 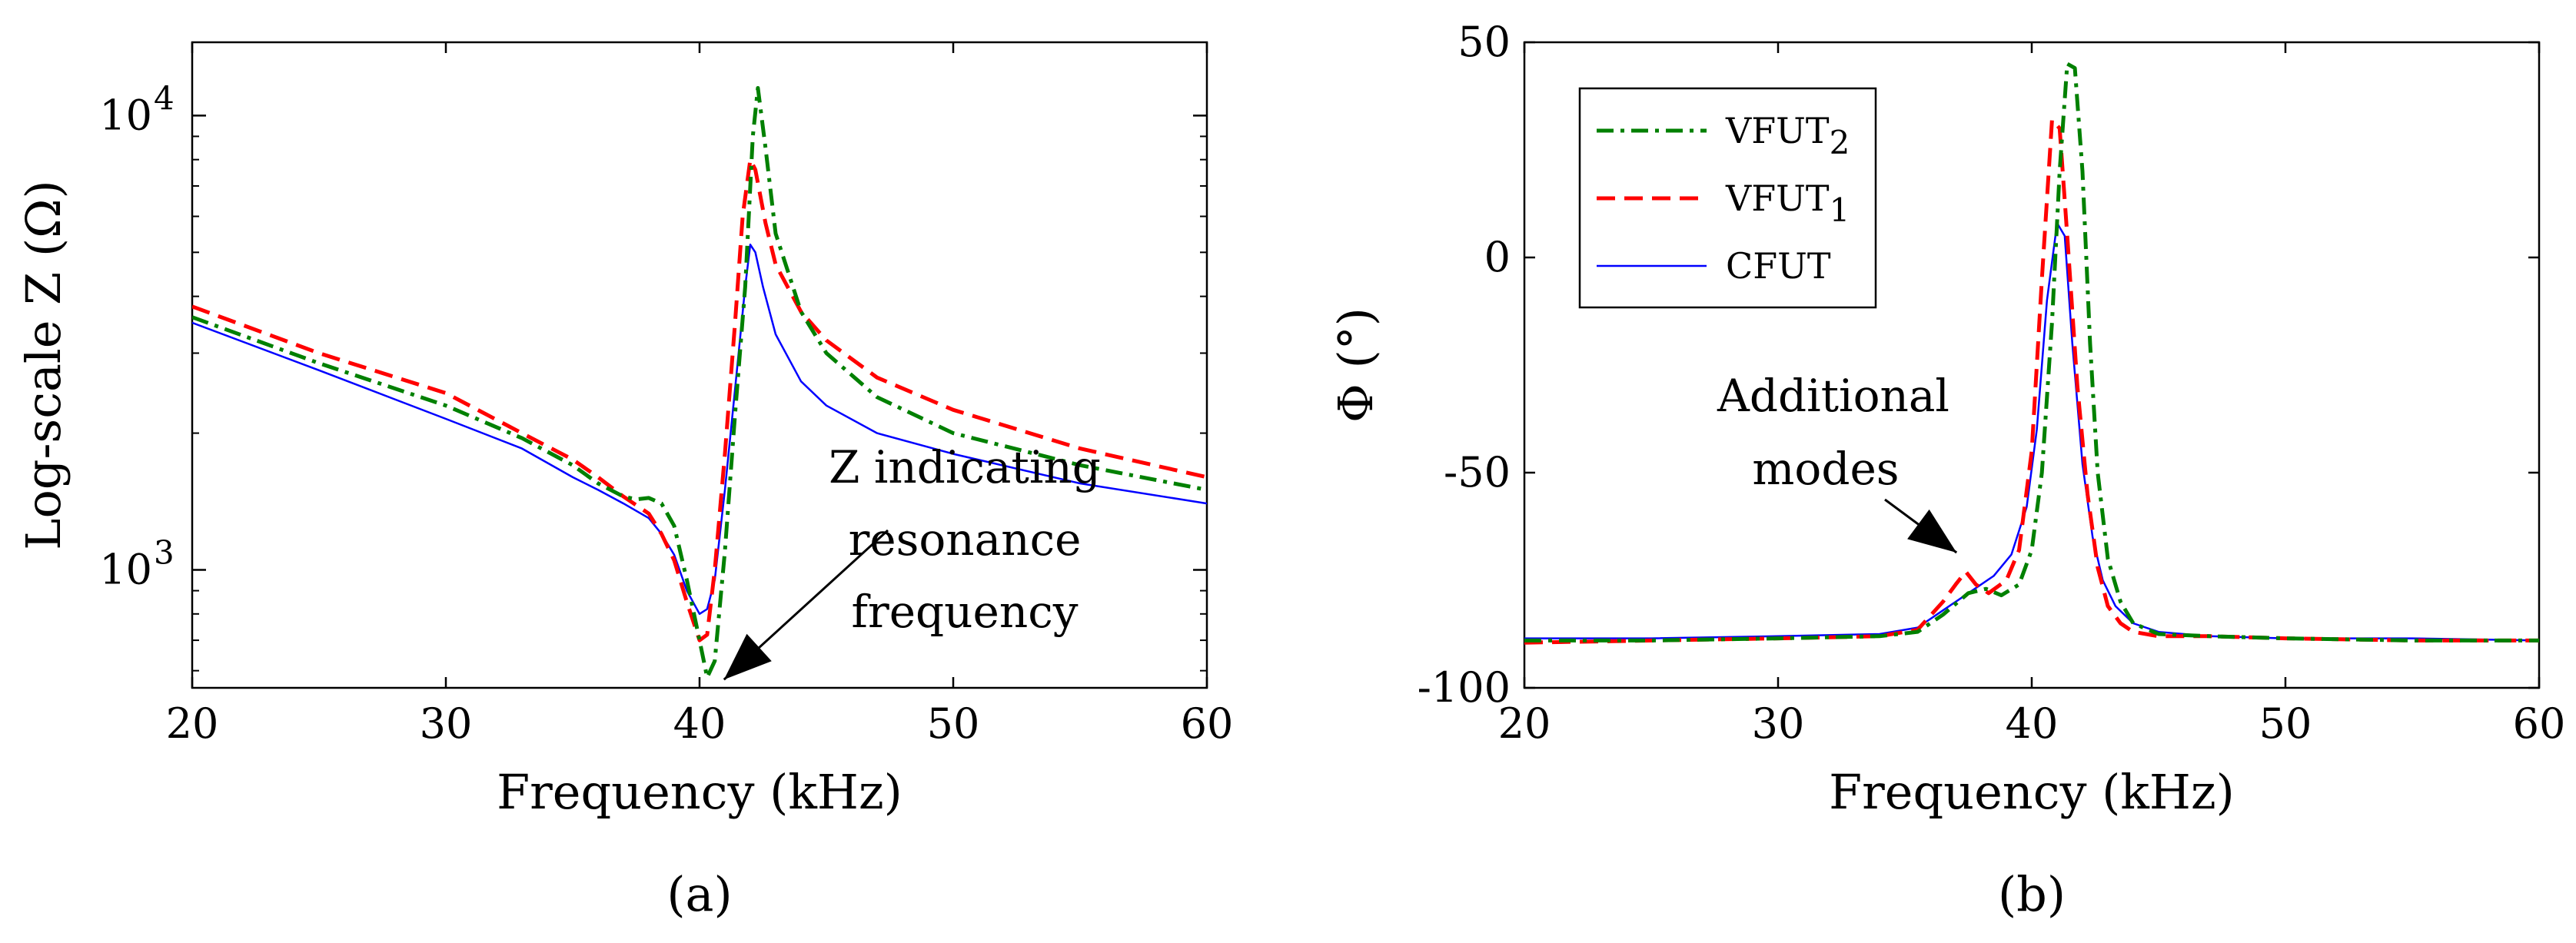 I want to click on panel-a-x-axis-label: Frequency (kHz), so click(x=699, y=792).